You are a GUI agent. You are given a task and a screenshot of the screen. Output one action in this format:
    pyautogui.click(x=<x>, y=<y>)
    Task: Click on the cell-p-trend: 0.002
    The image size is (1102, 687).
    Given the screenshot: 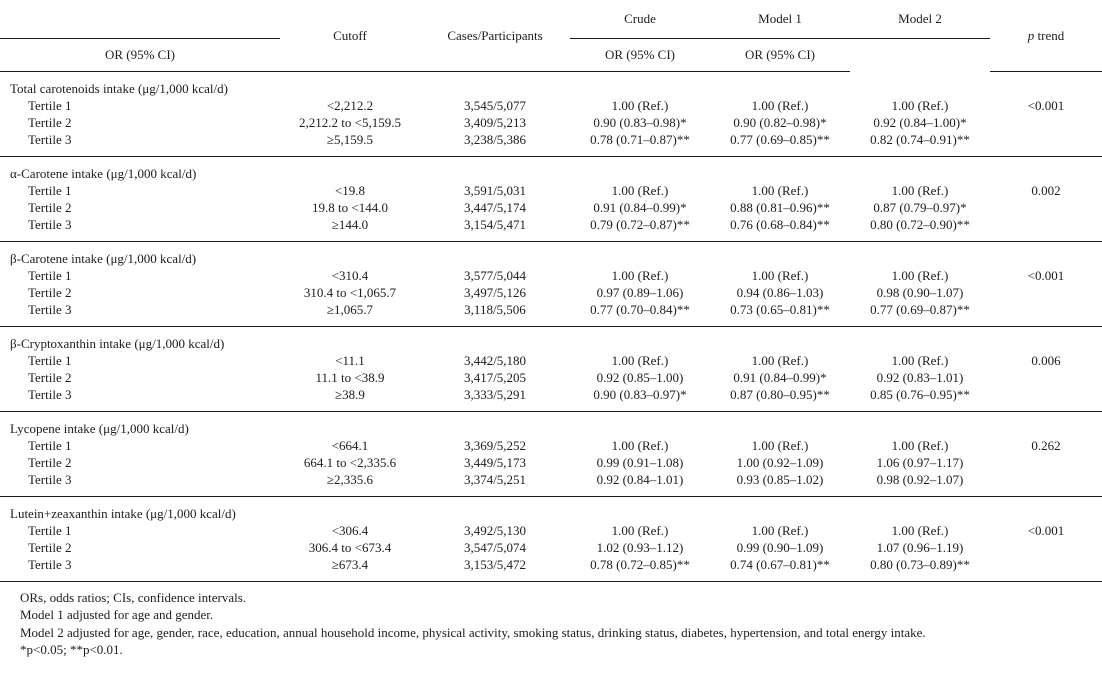 What is the action you would take?
    pyautogui.click(x=1046, y=190)
    